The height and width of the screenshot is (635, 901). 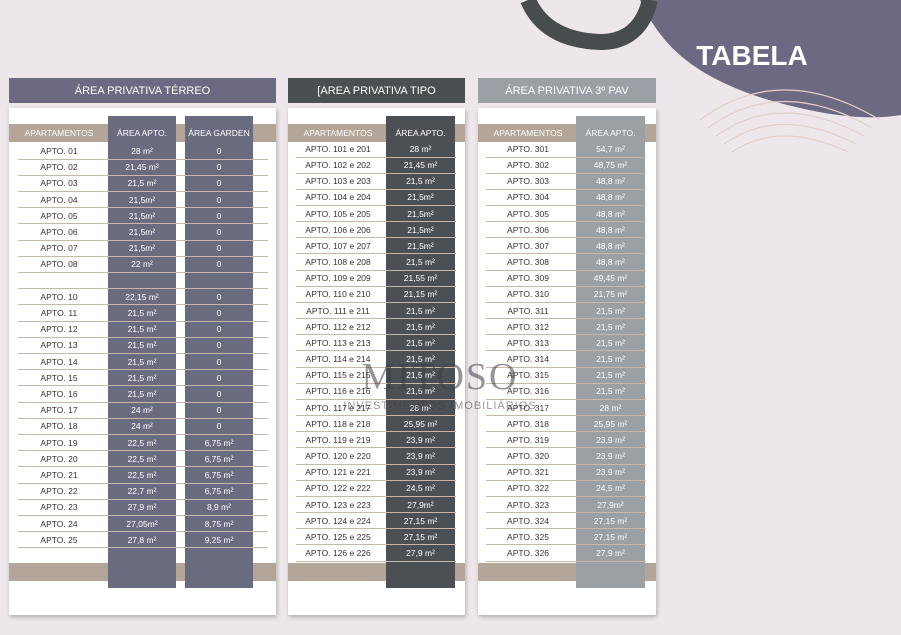 What do you see at coordinates (440, 377) in the screenshot?
I see `watermark-brand: MITOSO` at bounding box center [440, 377].